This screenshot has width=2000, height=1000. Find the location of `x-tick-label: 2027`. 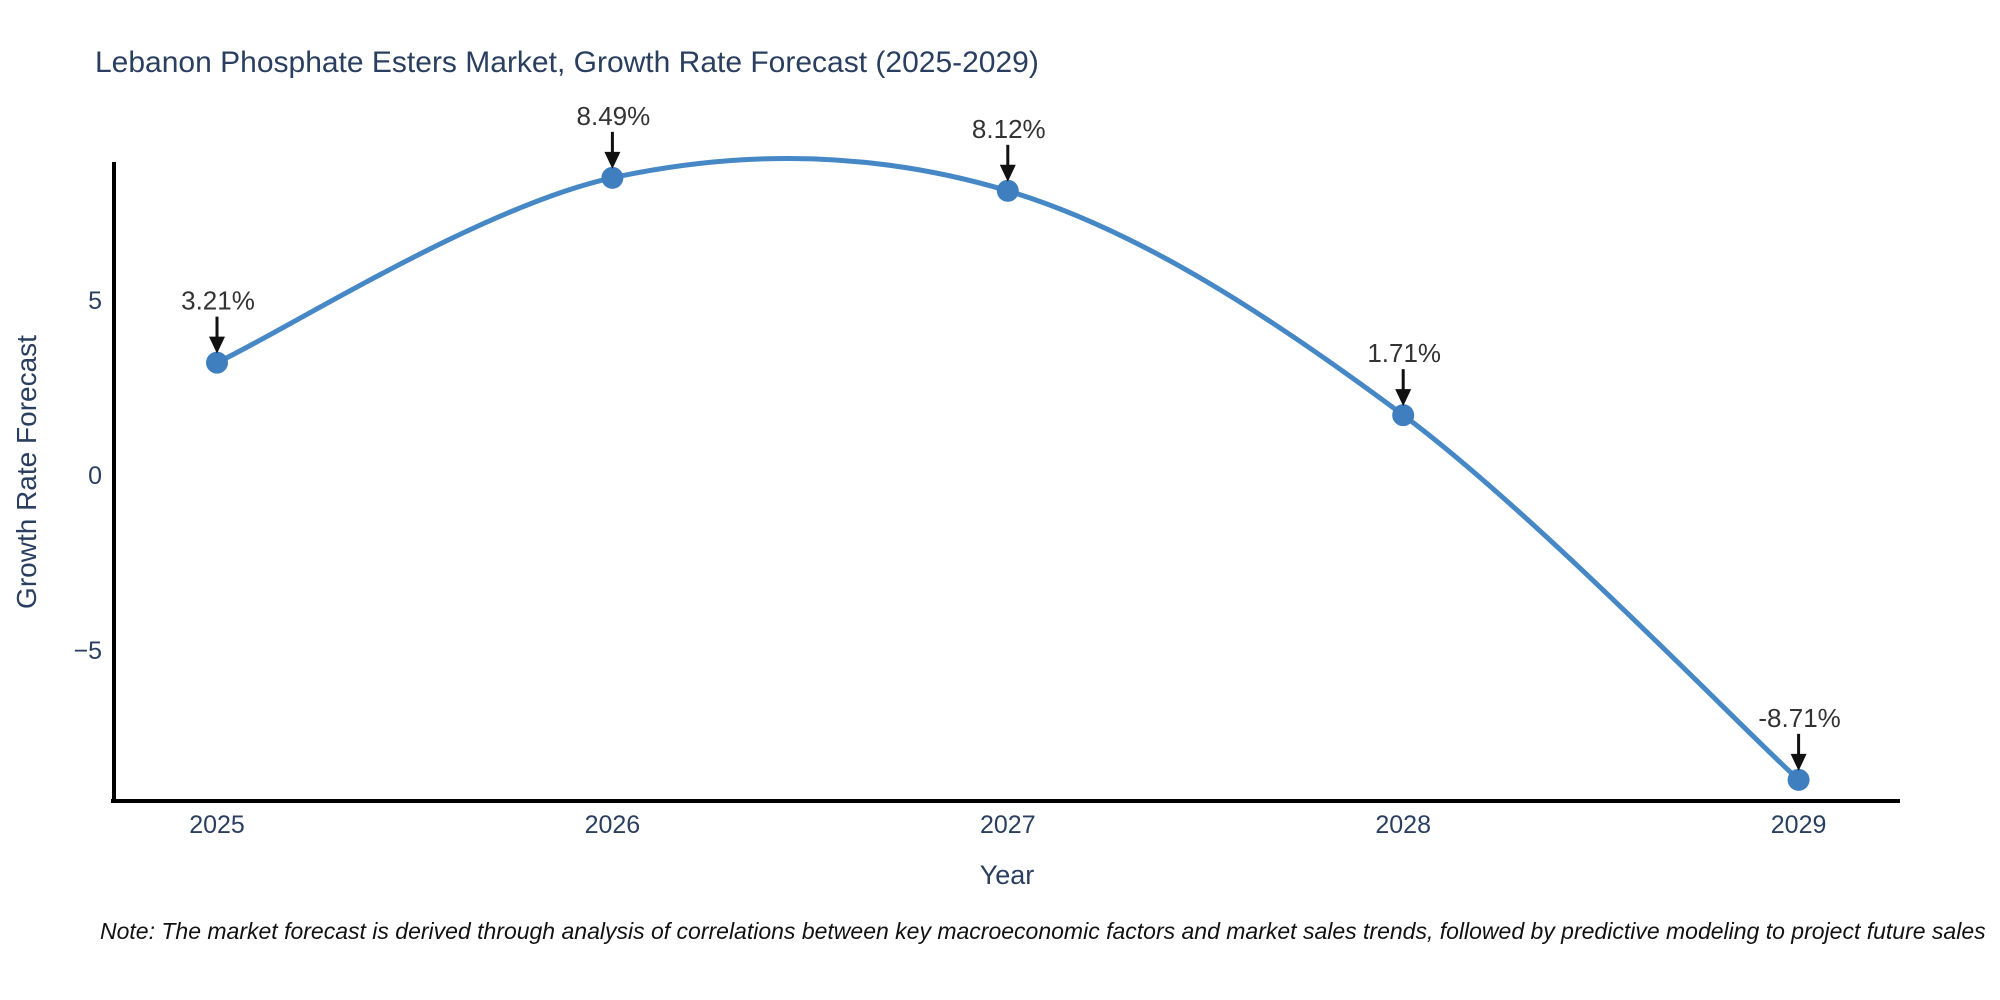

x-tick-label: 2027 is located at coordinates (1008, 825).